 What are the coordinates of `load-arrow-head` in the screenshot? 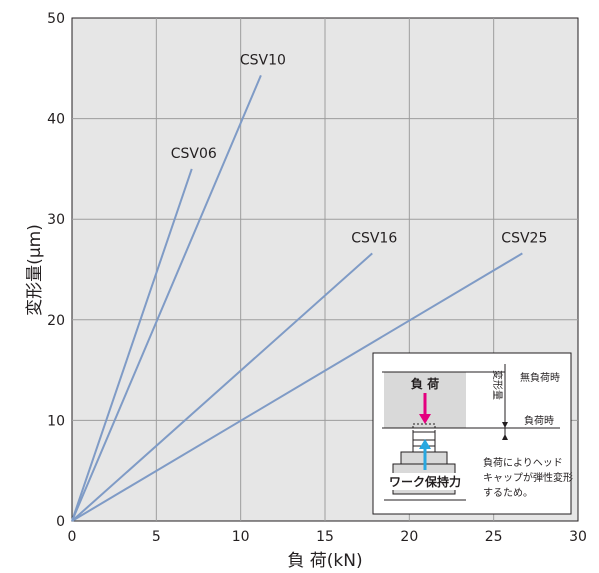 It's located at (425, 419).